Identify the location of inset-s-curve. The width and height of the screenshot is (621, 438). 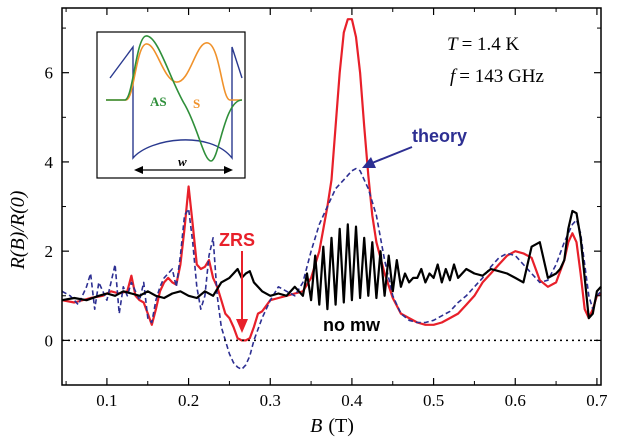
(174, 71).